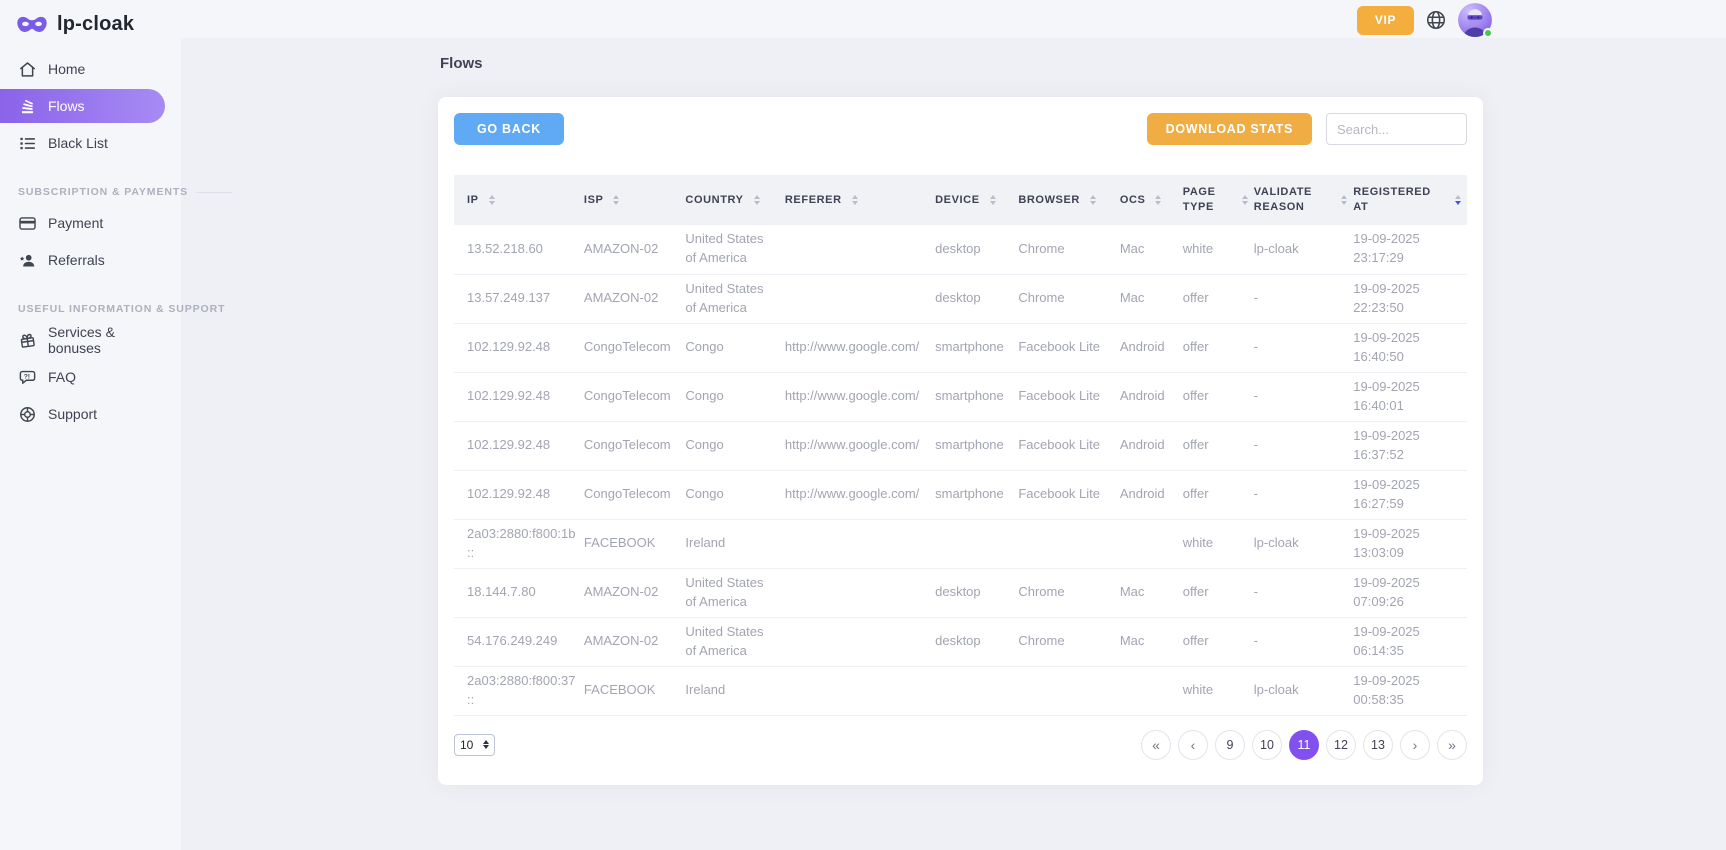 This screenshot has height=850, width=1726. Describe the element at coordinates (1385, 20) in the screenshot. I see `vip-button: VIP` at that location.